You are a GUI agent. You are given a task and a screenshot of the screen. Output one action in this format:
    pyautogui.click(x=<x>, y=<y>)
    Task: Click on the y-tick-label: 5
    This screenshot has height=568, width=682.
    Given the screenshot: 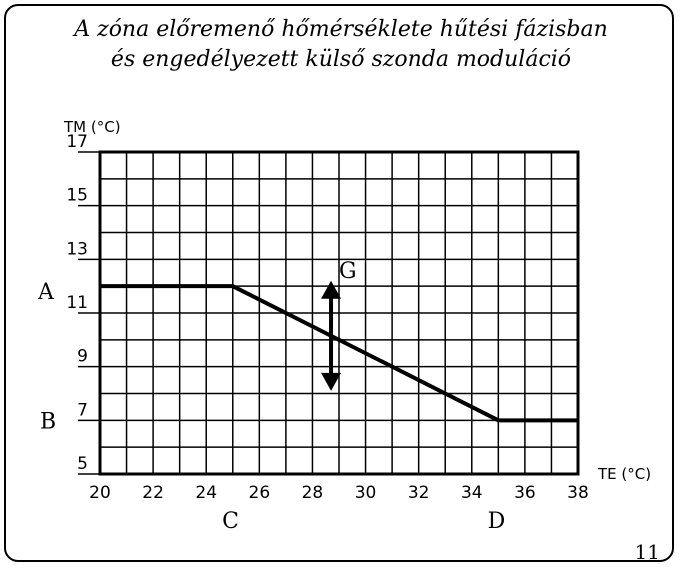 What is the action you would take?
    pyautogui.click(x=82, y=464)
    